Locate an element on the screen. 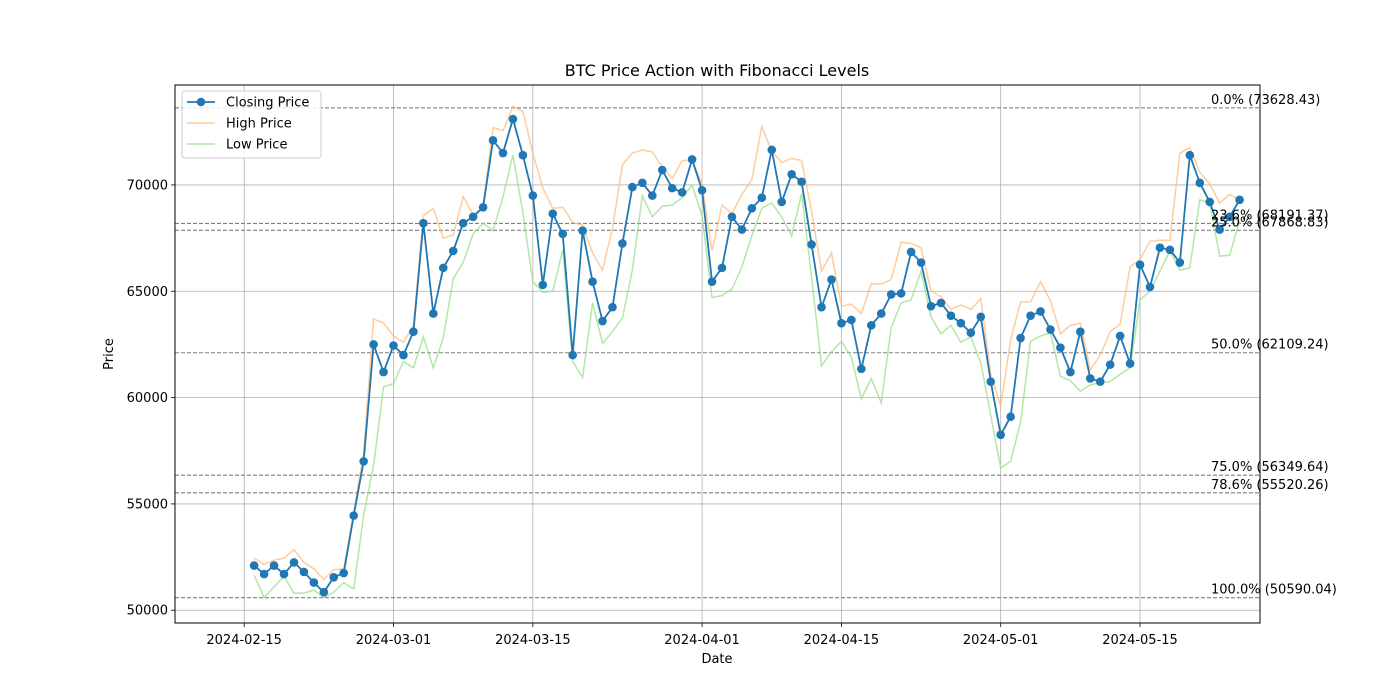 The height and width of the screenshot is (700, 1400). legend-low-price-label: Low Price is located at coordinates (256, 145).